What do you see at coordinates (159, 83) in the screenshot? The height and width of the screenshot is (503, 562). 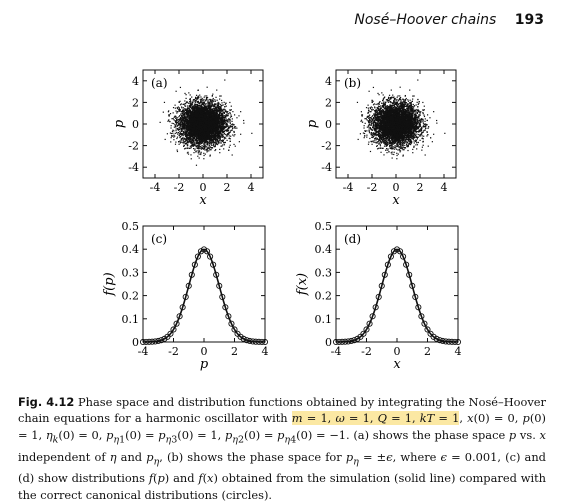 I see `panel-label: (a)` at bounding box center [159, 83].